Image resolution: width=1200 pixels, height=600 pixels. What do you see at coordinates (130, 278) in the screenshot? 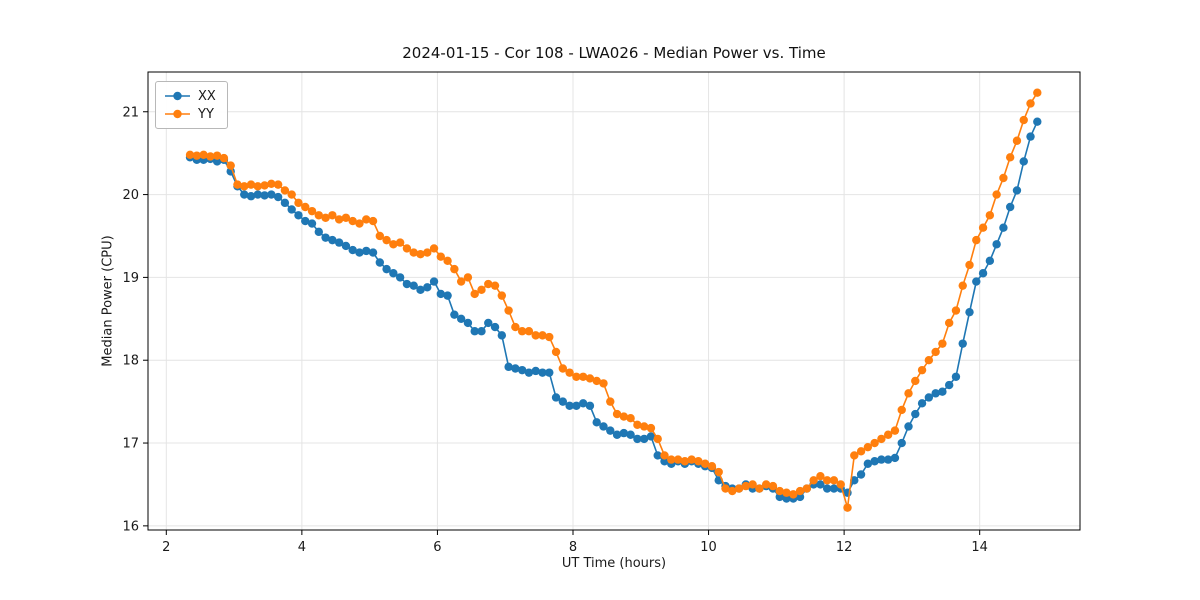
I see `svg-text: 19` at bounding box center [130, 278].